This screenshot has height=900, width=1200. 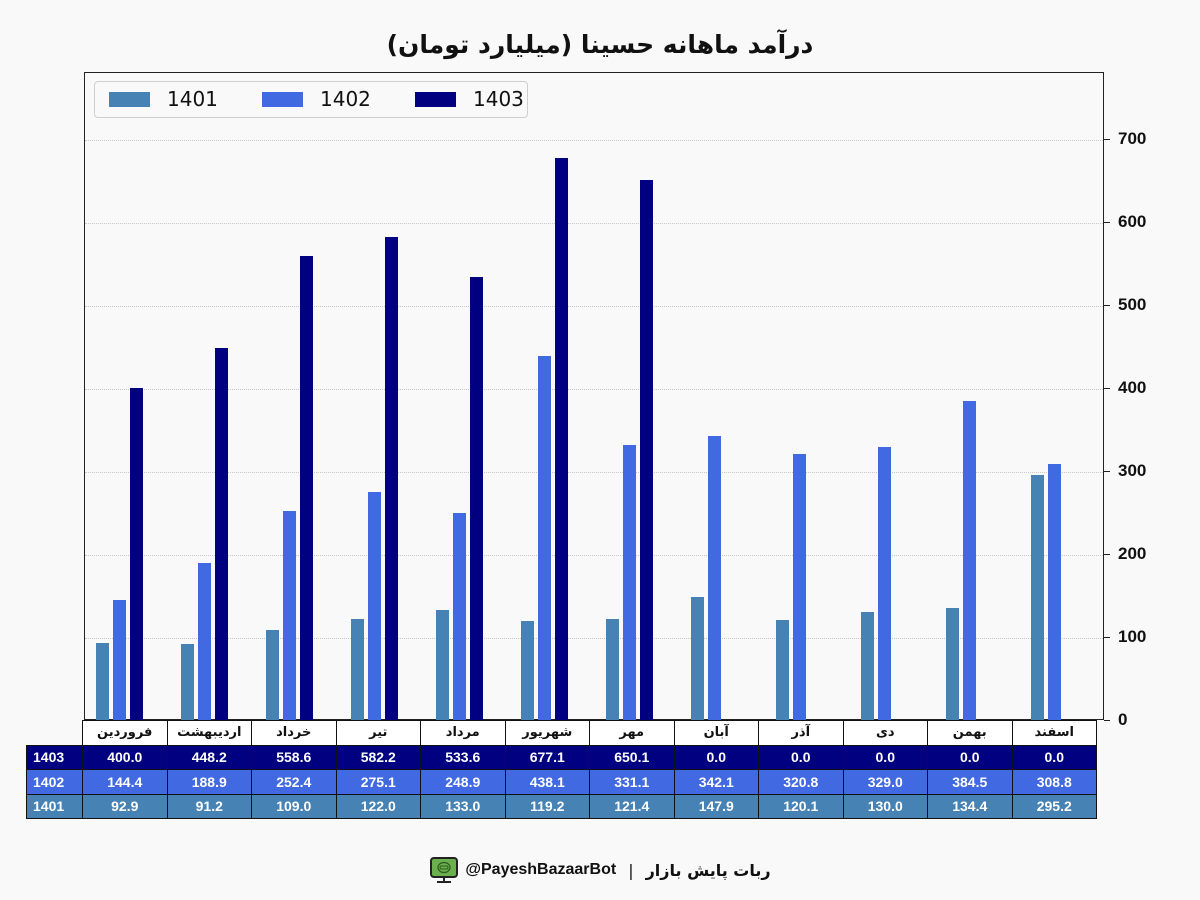 I want to click on table-month-header: تیر, so click(x=378, y=733).